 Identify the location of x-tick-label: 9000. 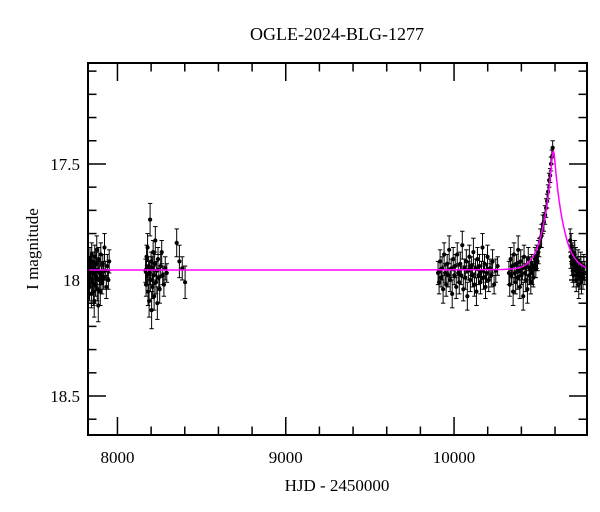
(286, 457).